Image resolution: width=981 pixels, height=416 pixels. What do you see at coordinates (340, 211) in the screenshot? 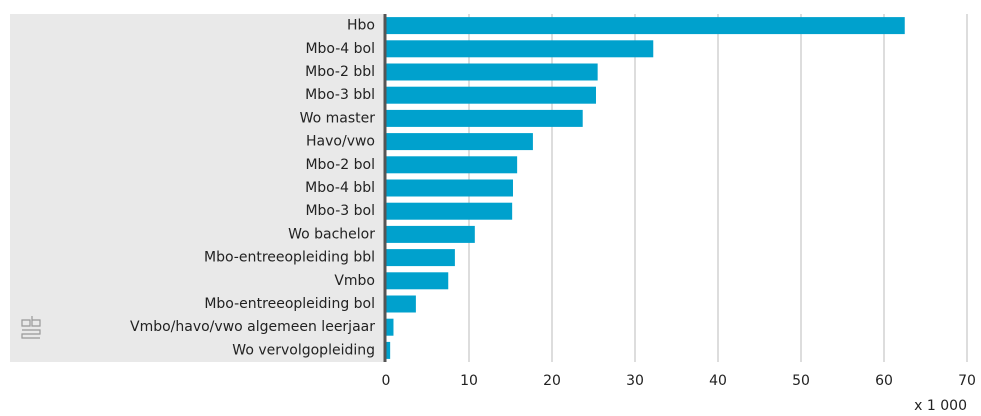
I see `y-tick-label: Mbo-3 bol` at bounding box center [340, 211].